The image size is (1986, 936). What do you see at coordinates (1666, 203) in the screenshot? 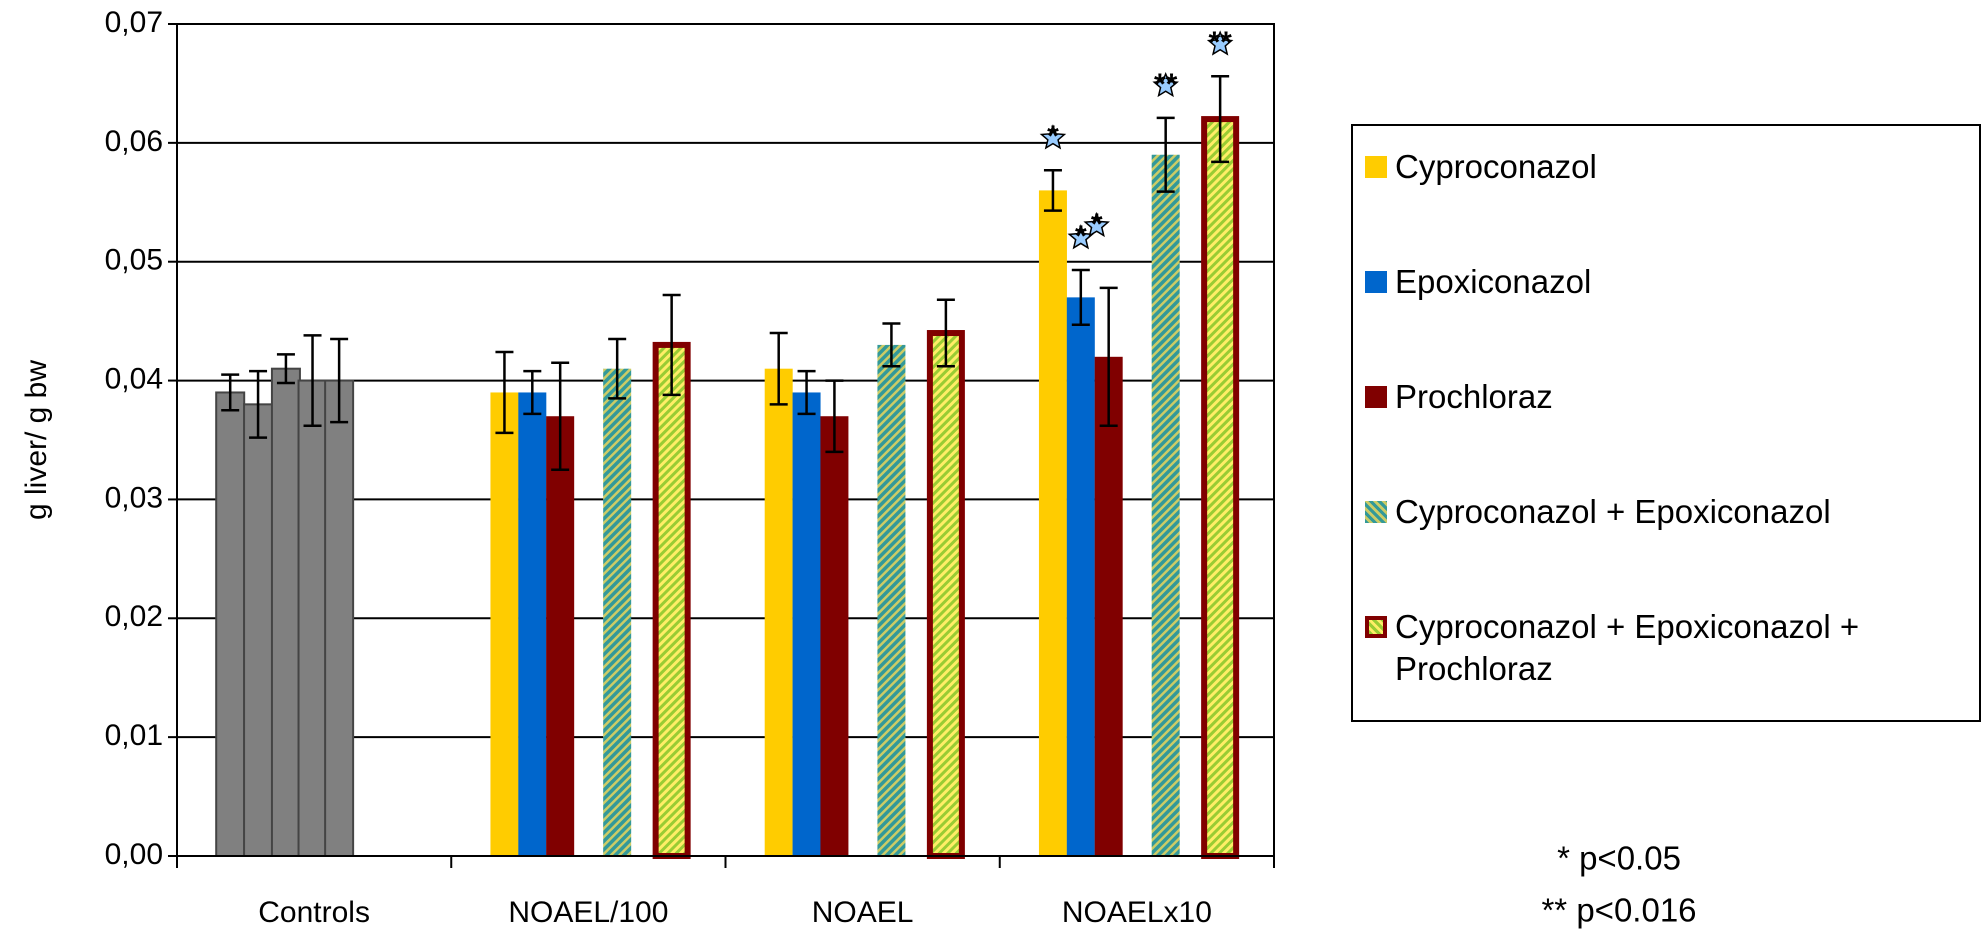
I see `legend-item: Cyproconazol` at bounding box center [1666, 203].